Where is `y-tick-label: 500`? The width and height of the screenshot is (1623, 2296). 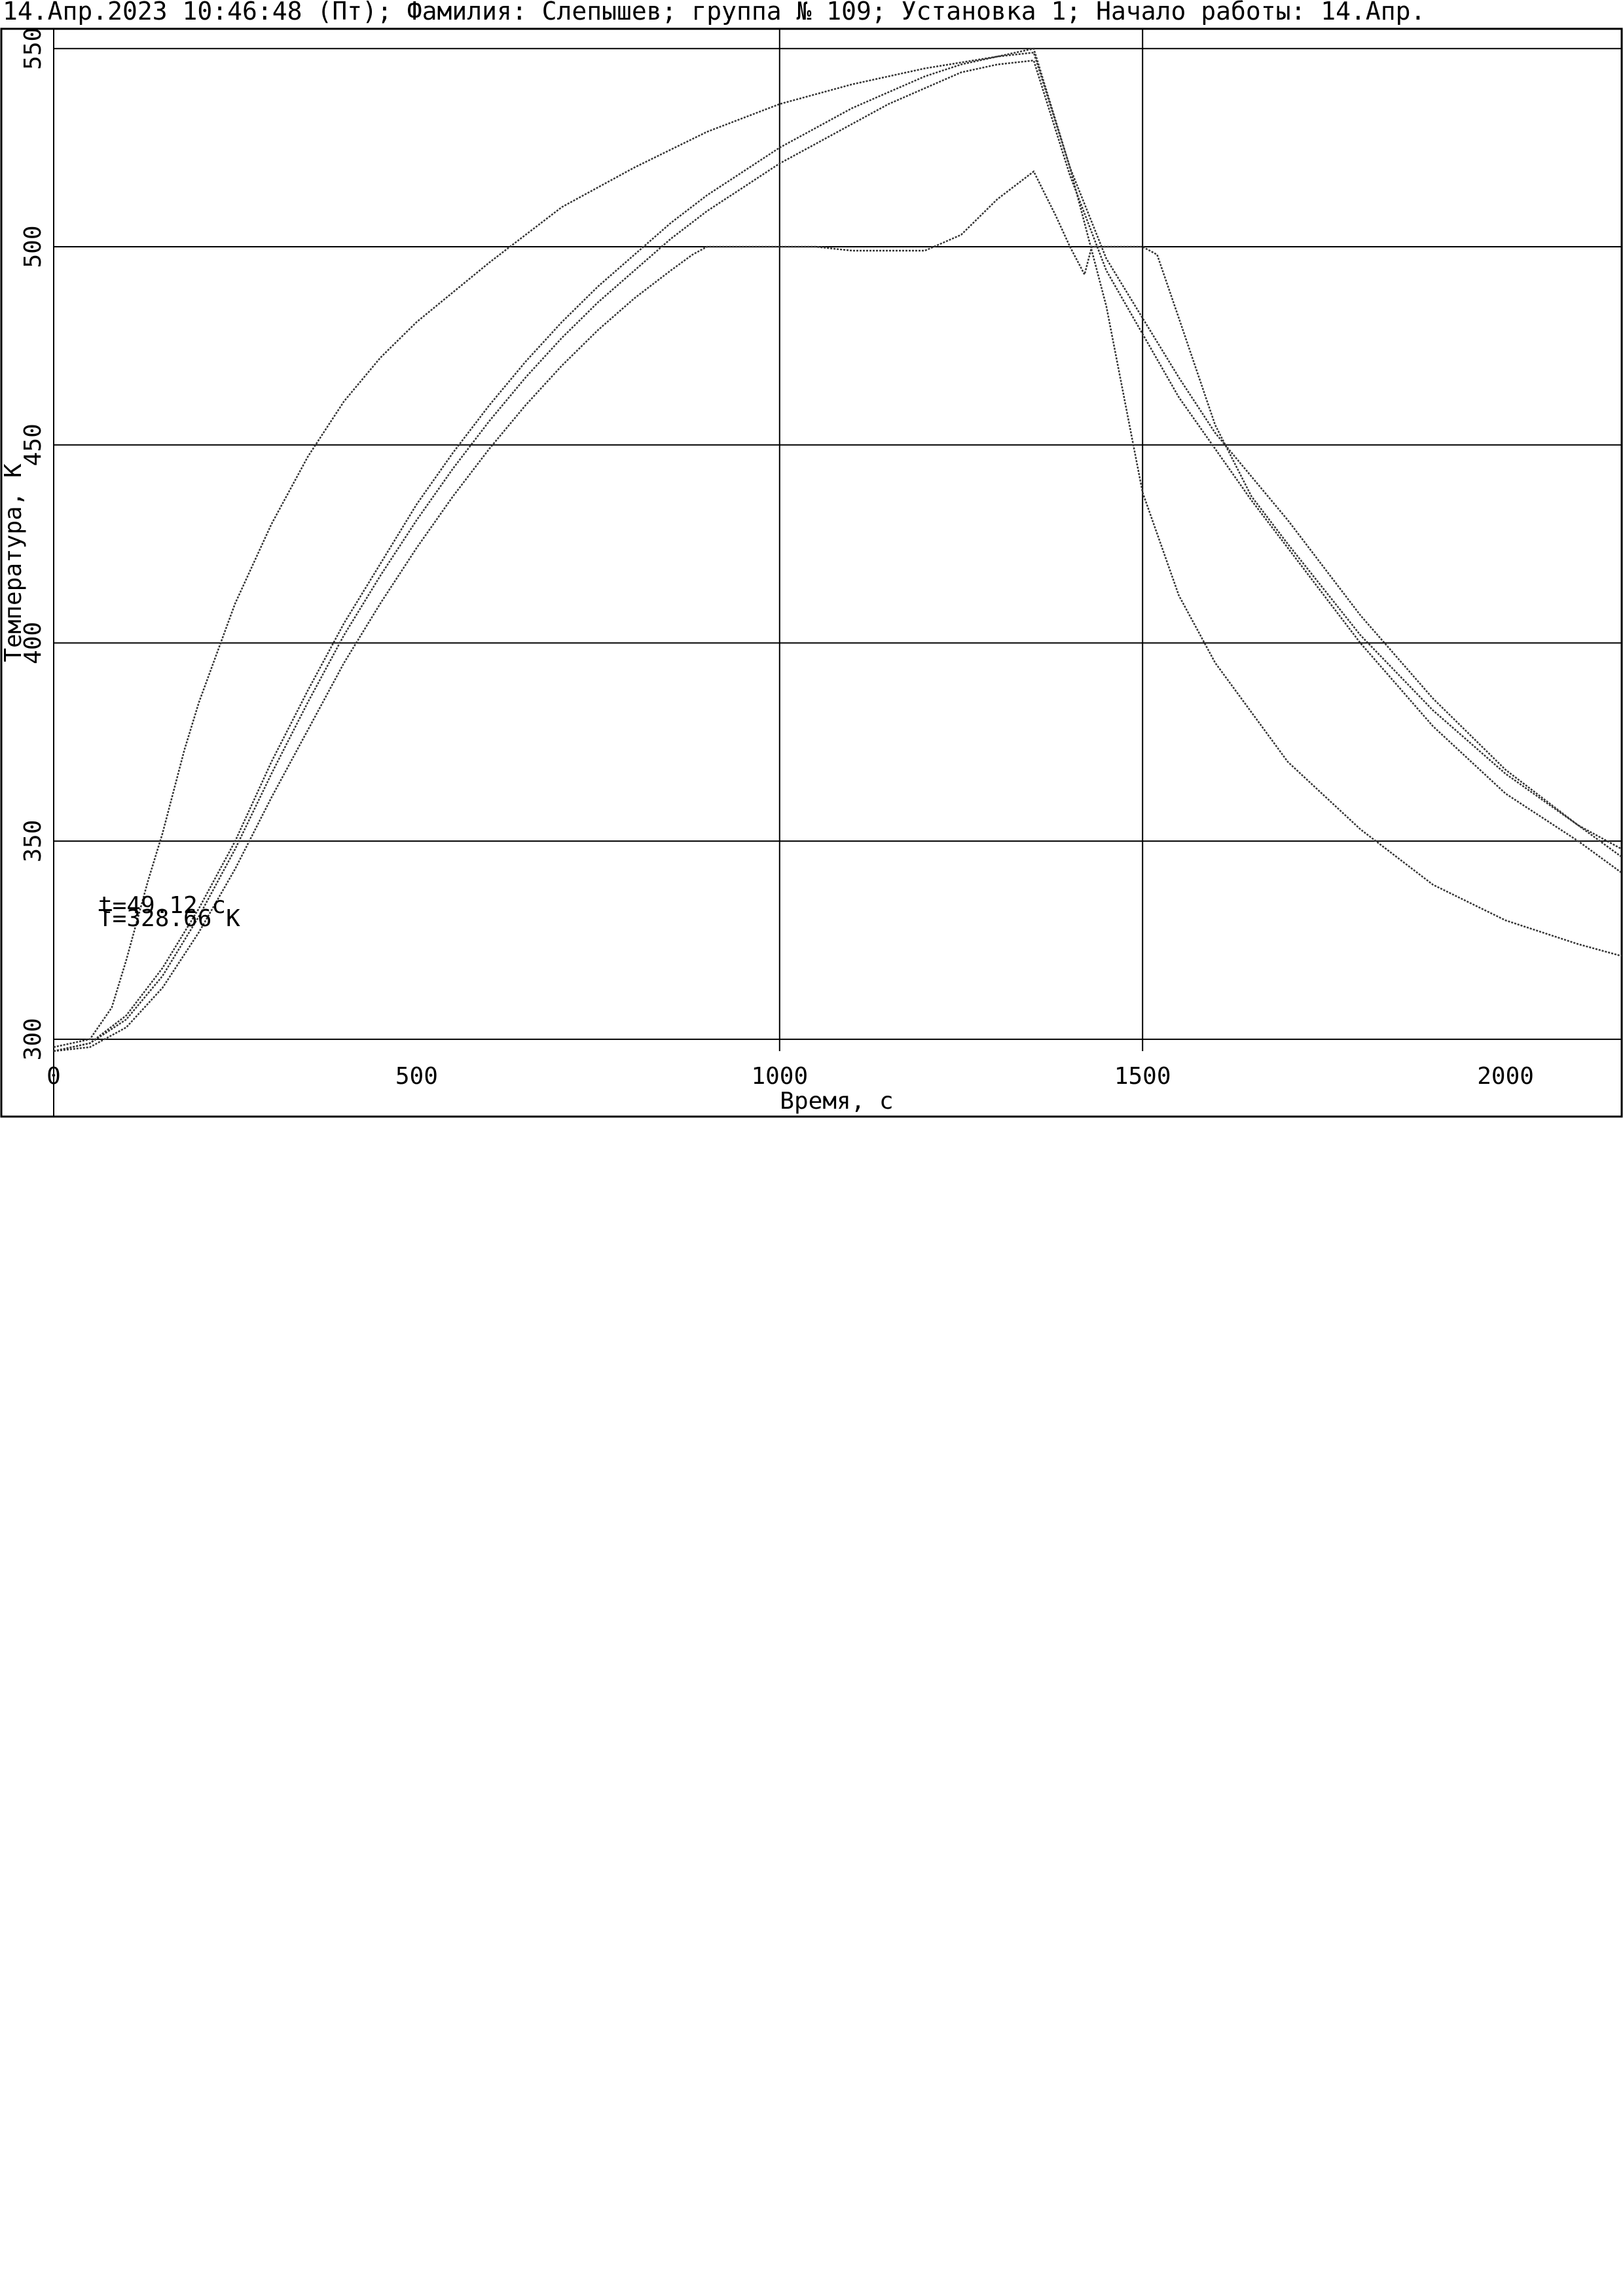 y-tick-label: 500 is located at coordinates (33, 246).